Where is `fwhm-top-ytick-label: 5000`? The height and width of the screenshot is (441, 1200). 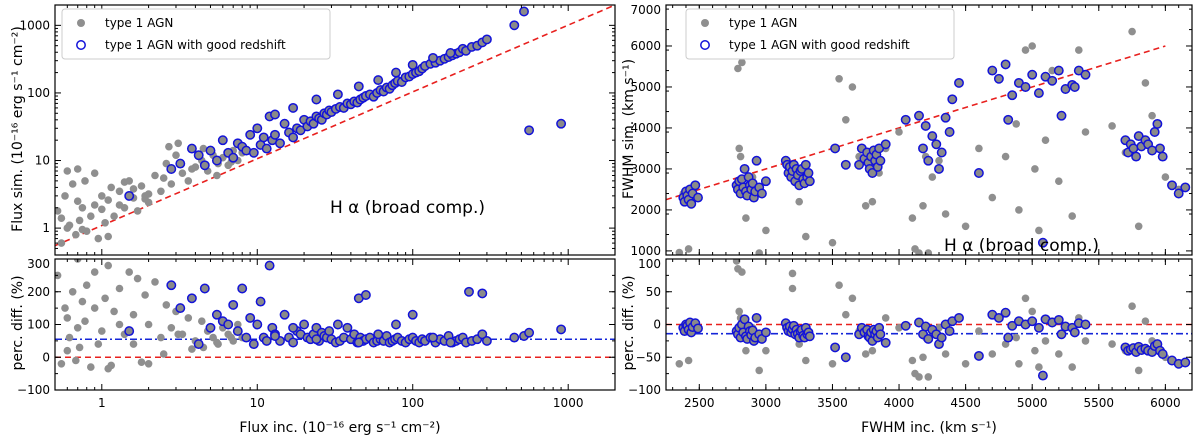
fwhm-top-ytick-label: 5000 is located at coordinates (645, 87).